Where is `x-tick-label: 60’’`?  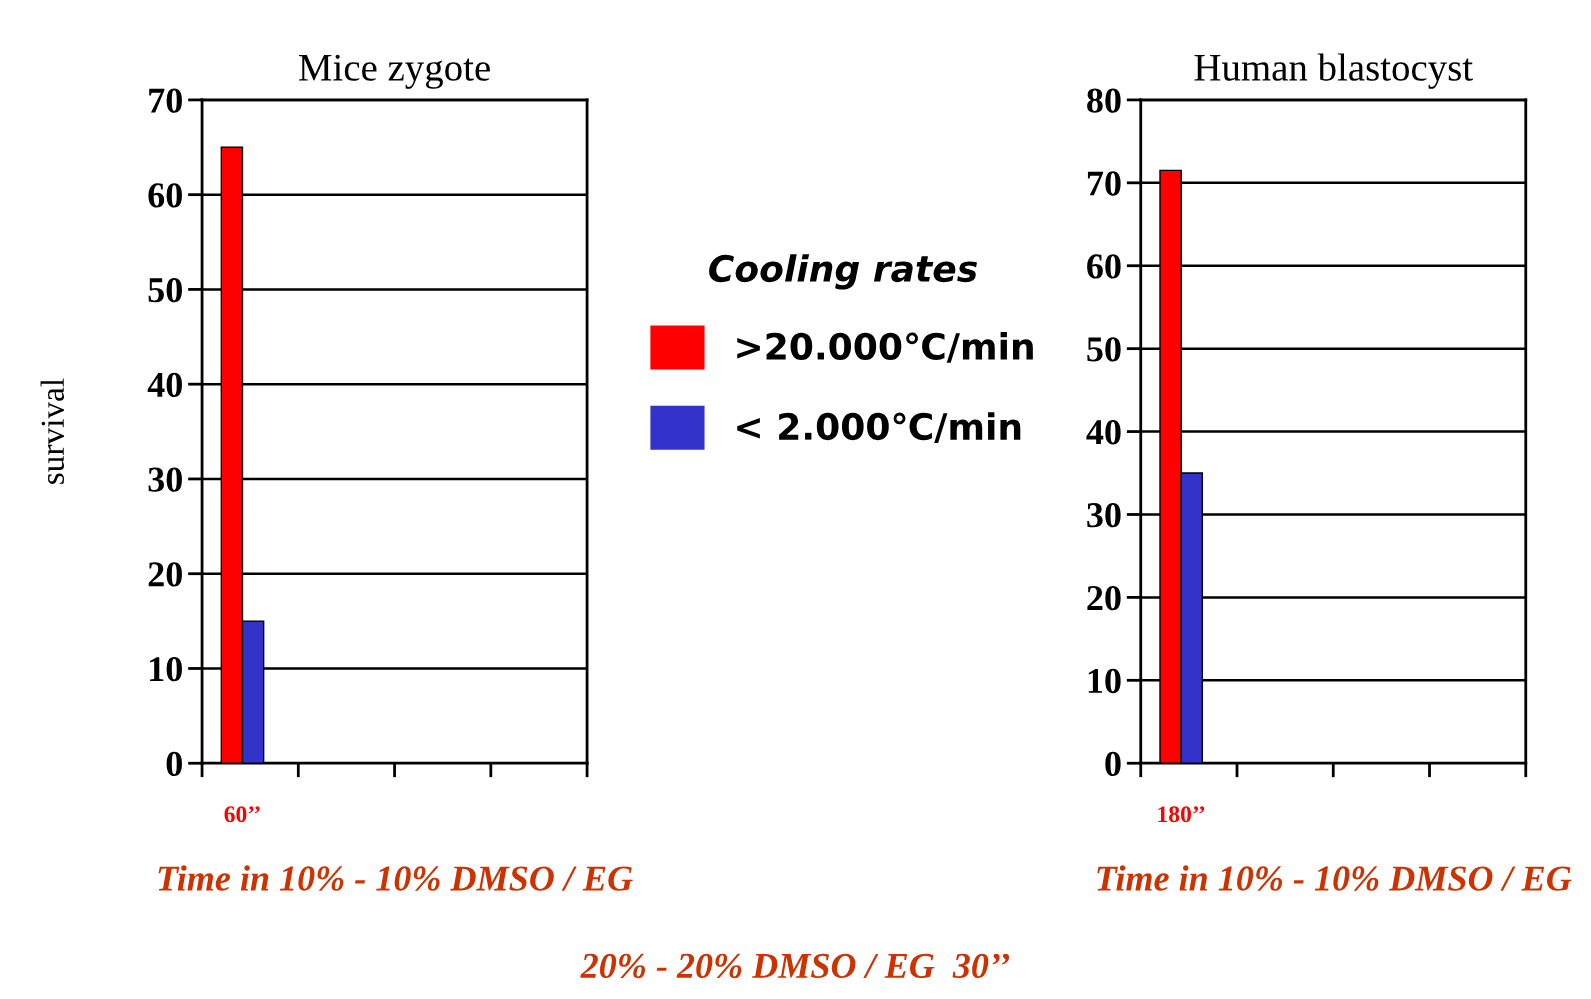
x-tick-label: 60’’ is located at coordinates (242, 814).